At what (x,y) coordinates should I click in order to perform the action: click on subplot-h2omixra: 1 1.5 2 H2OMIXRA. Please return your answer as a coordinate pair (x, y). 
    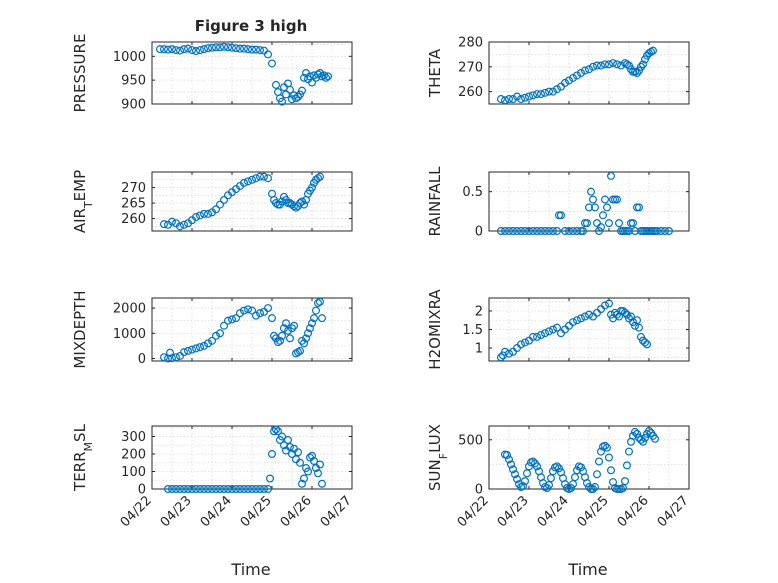
    Looking at the image, I should click on (558, 329).